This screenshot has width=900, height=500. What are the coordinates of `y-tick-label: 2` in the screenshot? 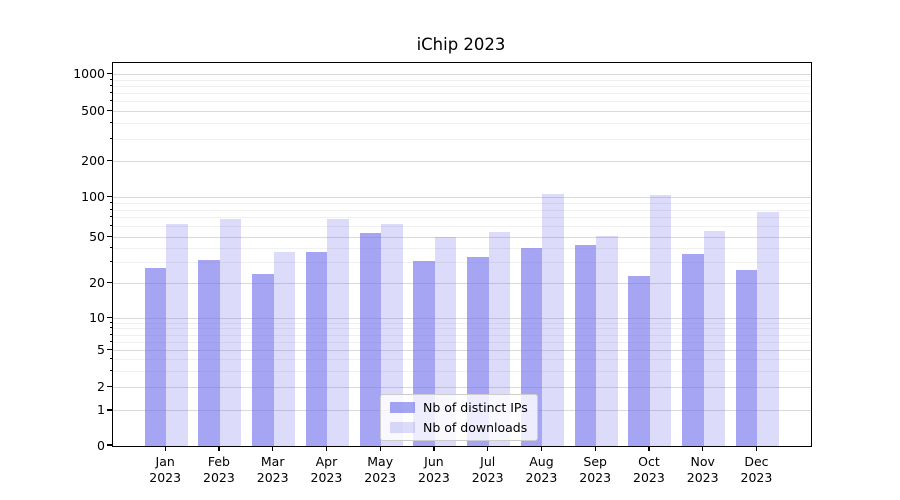 It's located at (101, 387).